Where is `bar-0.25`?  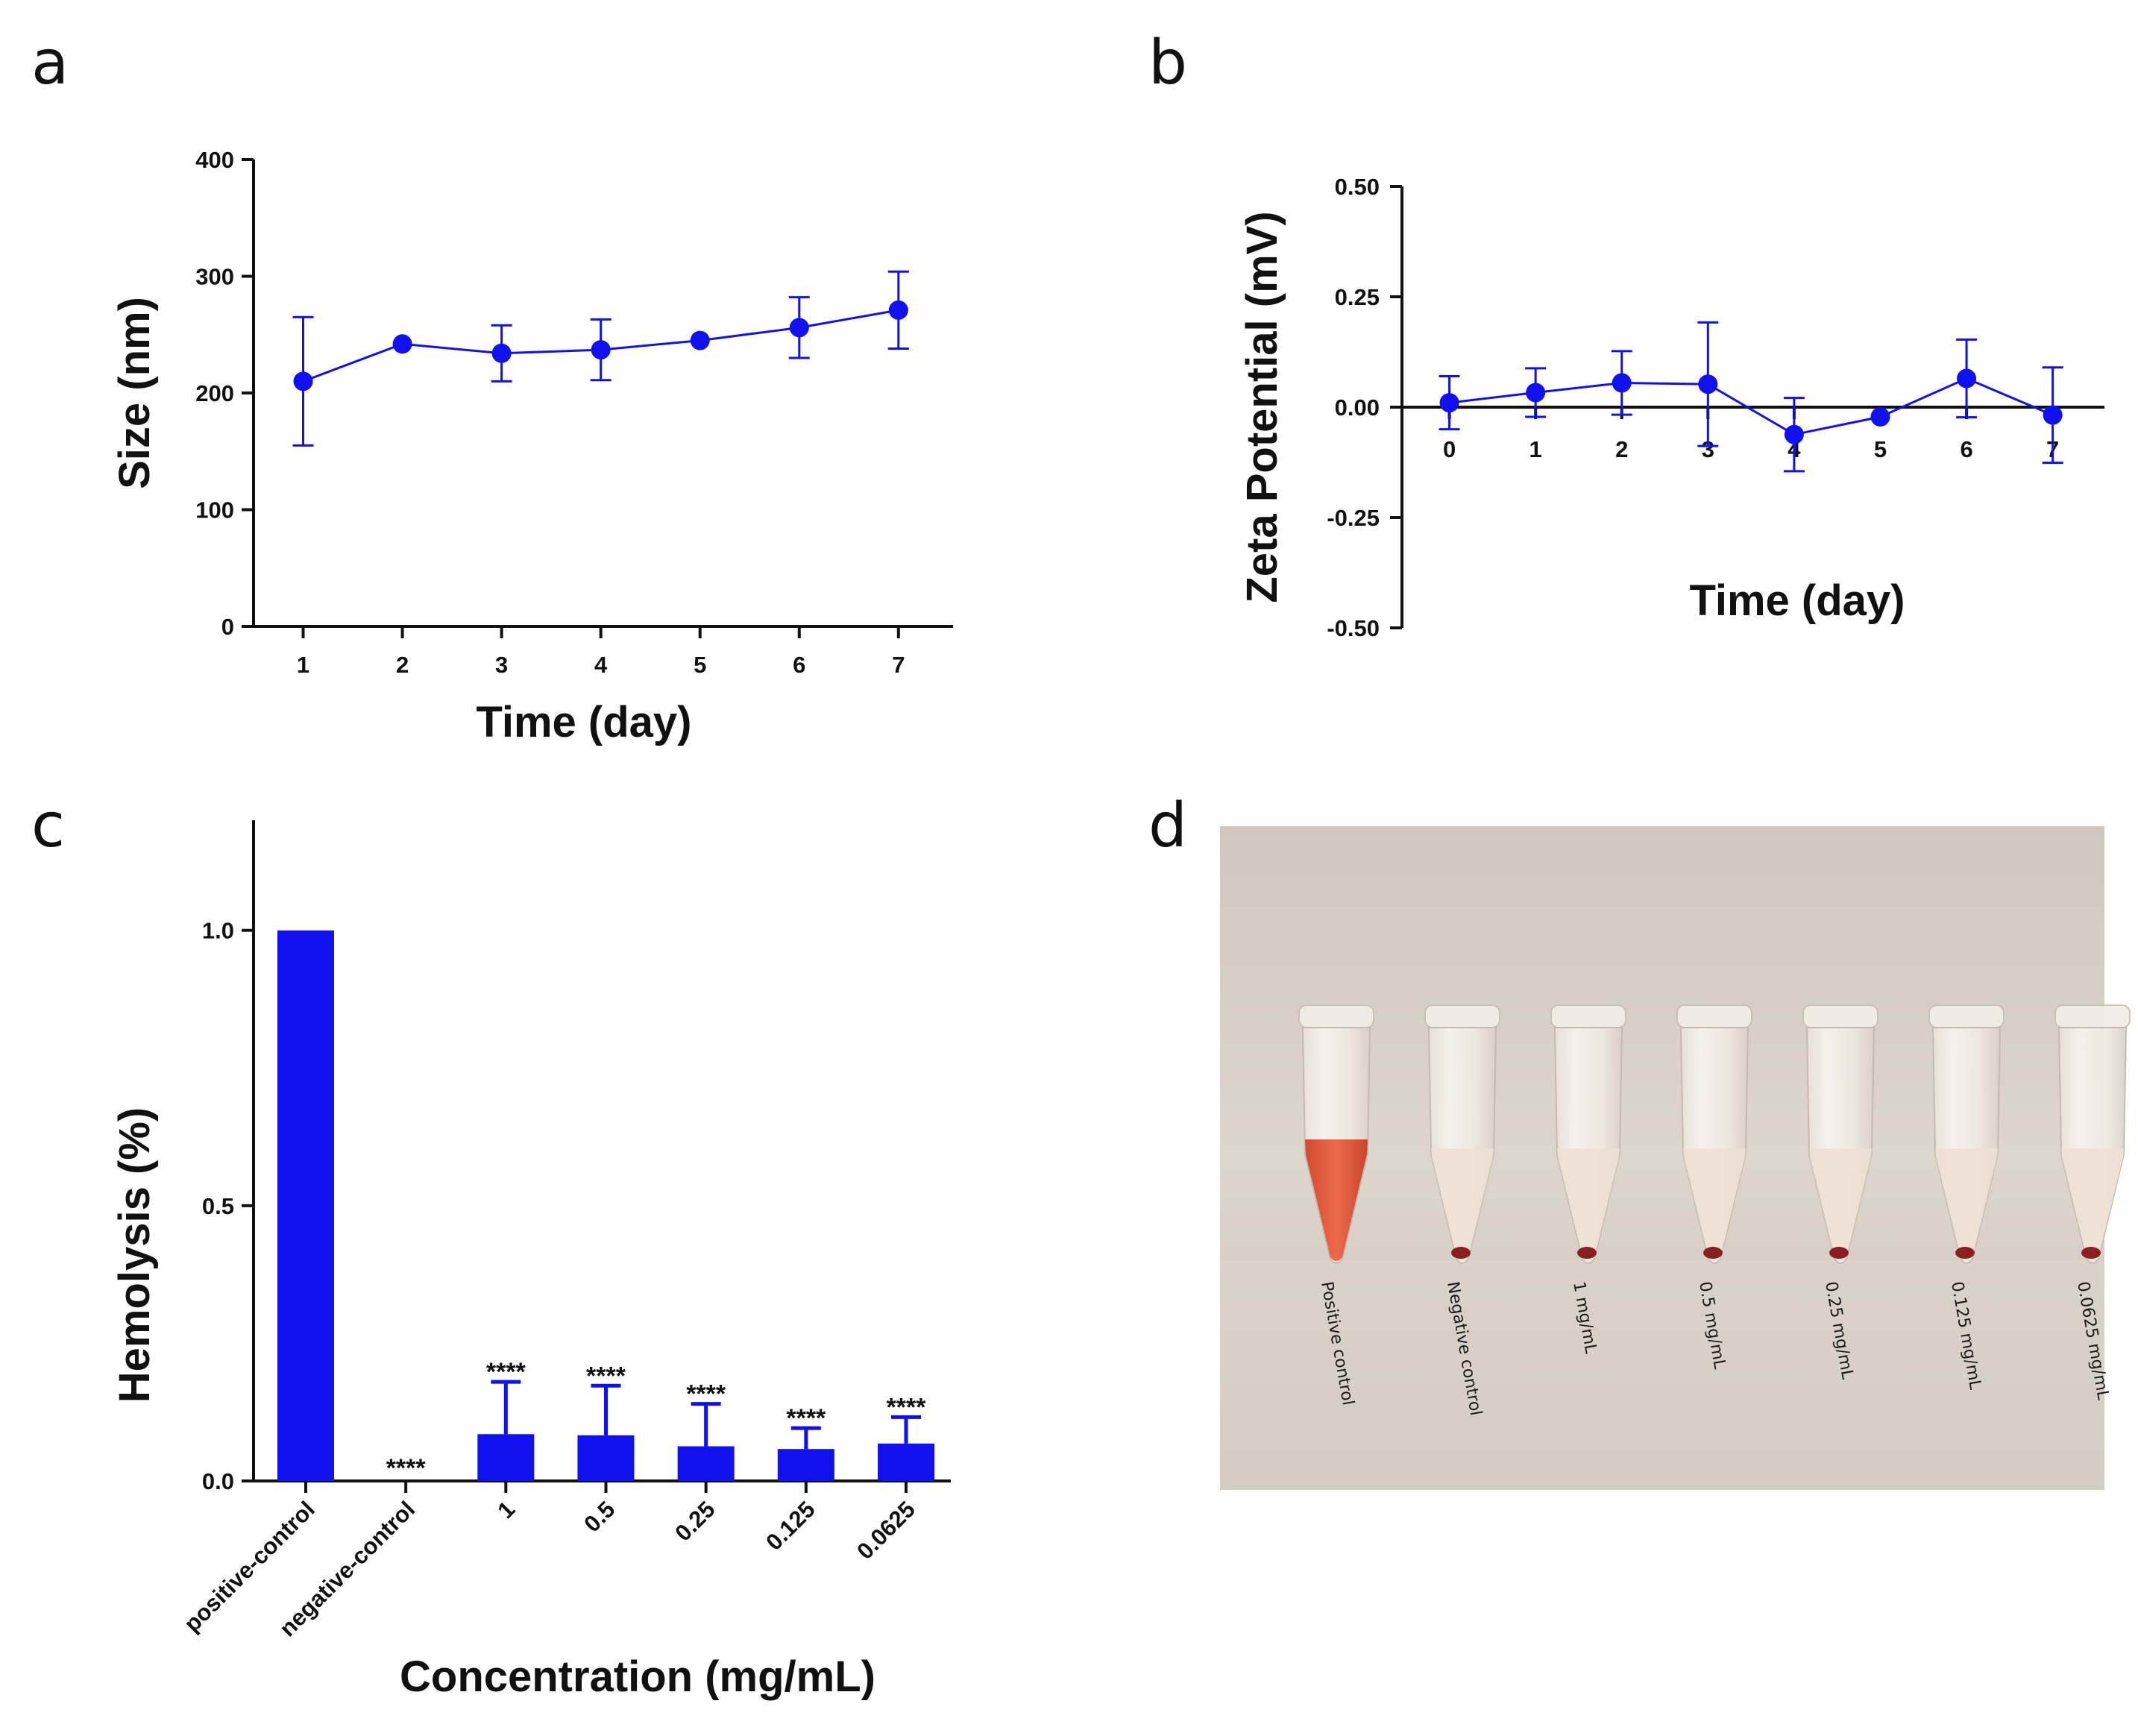 bar-0.25 is located at coordinates (706, 1464).